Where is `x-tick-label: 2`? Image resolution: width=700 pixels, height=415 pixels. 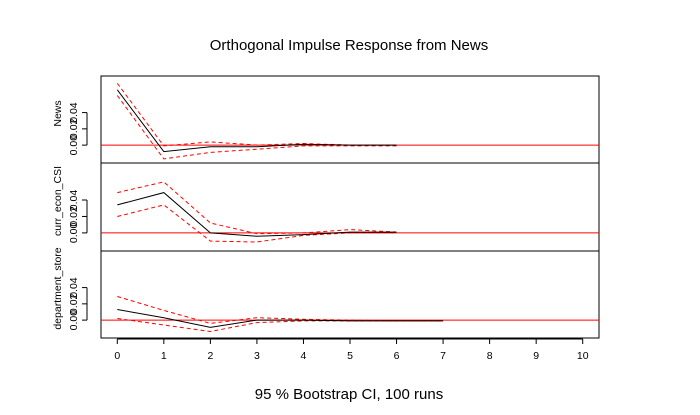 x-tick-label: 2 is located at coordinates (210, 356).